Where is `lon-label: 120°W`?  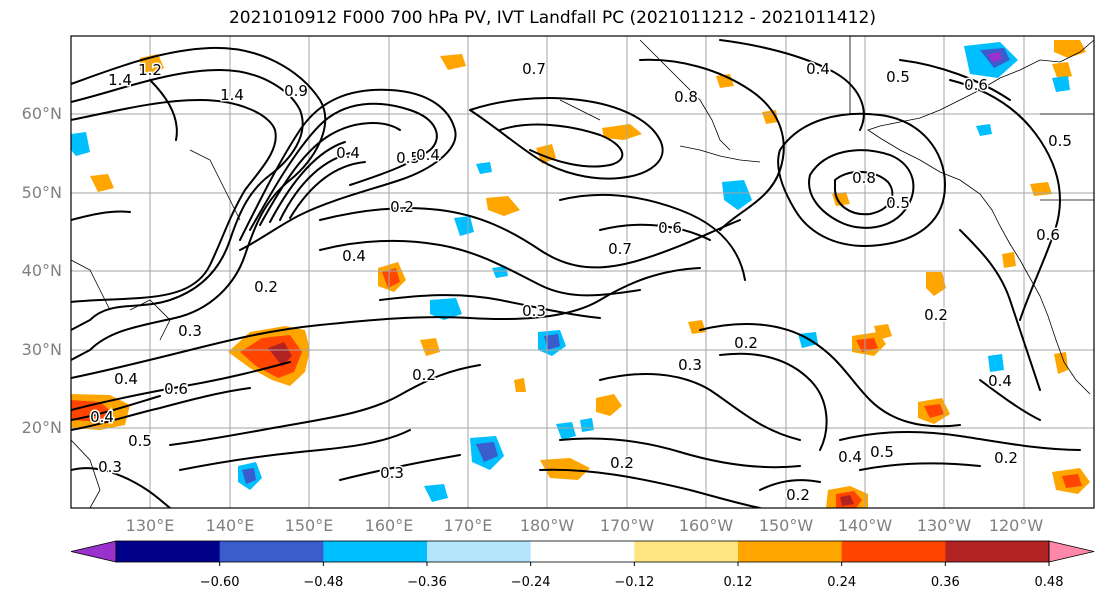 lon-label: 120°W is located at coordinates (1016, 525).